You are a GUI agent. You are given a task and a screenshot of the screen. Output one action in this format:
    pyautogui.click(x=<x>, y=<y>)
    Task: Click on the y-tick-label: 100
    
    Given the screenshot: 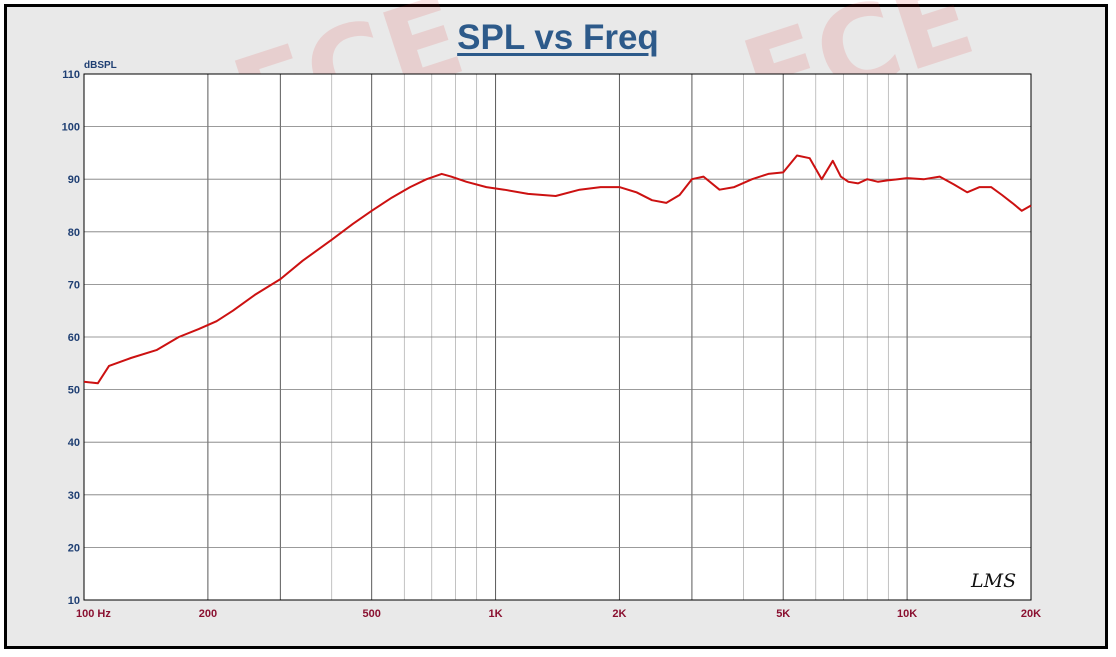 What is the action you would take?
    pyautogui.click(x=71, y=128)
    